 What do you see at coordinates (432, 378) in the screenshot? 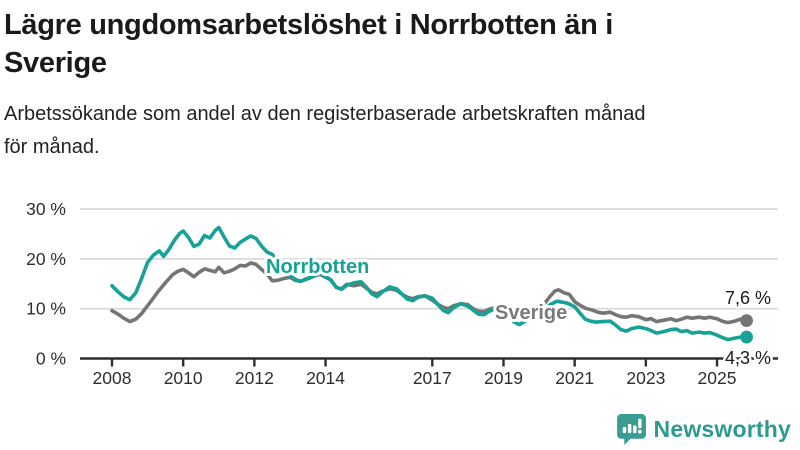
I see `x-axis-label-2017: 2017` at bounding box center [432, 378].